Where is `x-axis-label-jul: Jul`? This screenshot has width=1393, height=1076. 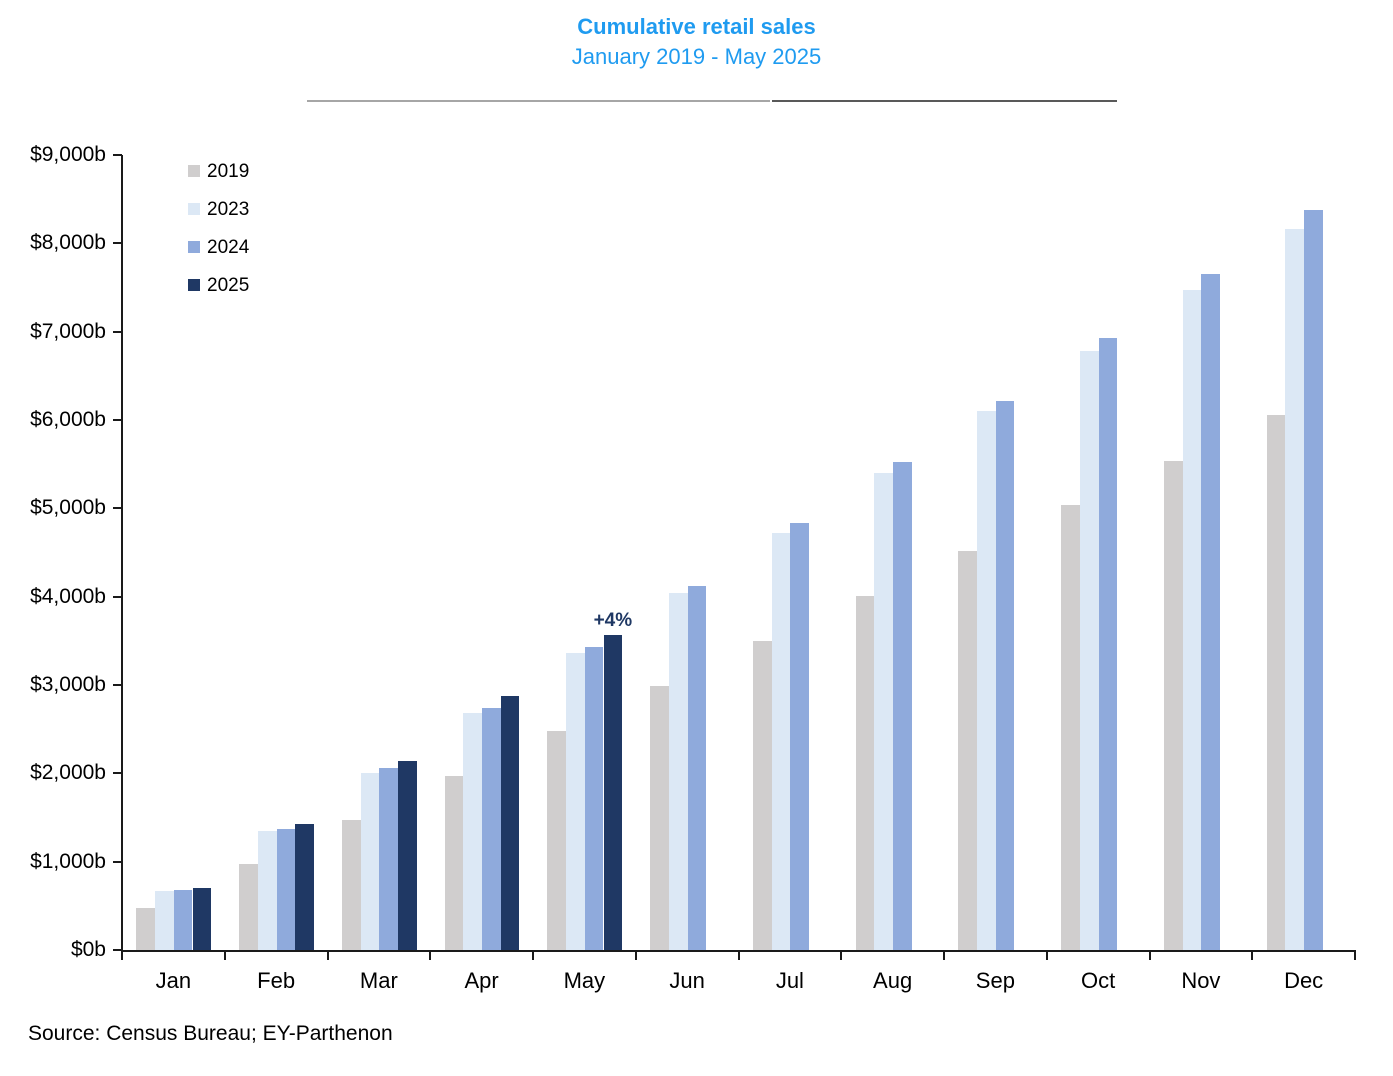 x-axis-label-jul: Jul is located at coordinates (789, 980).